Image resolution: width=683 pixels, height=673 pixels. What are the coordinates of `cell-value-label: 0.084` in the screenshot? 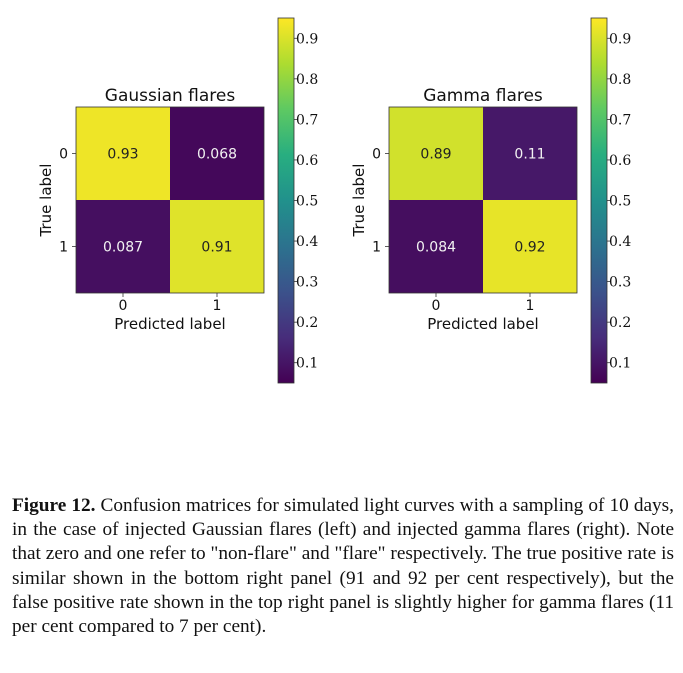 It's located at (436, 248).